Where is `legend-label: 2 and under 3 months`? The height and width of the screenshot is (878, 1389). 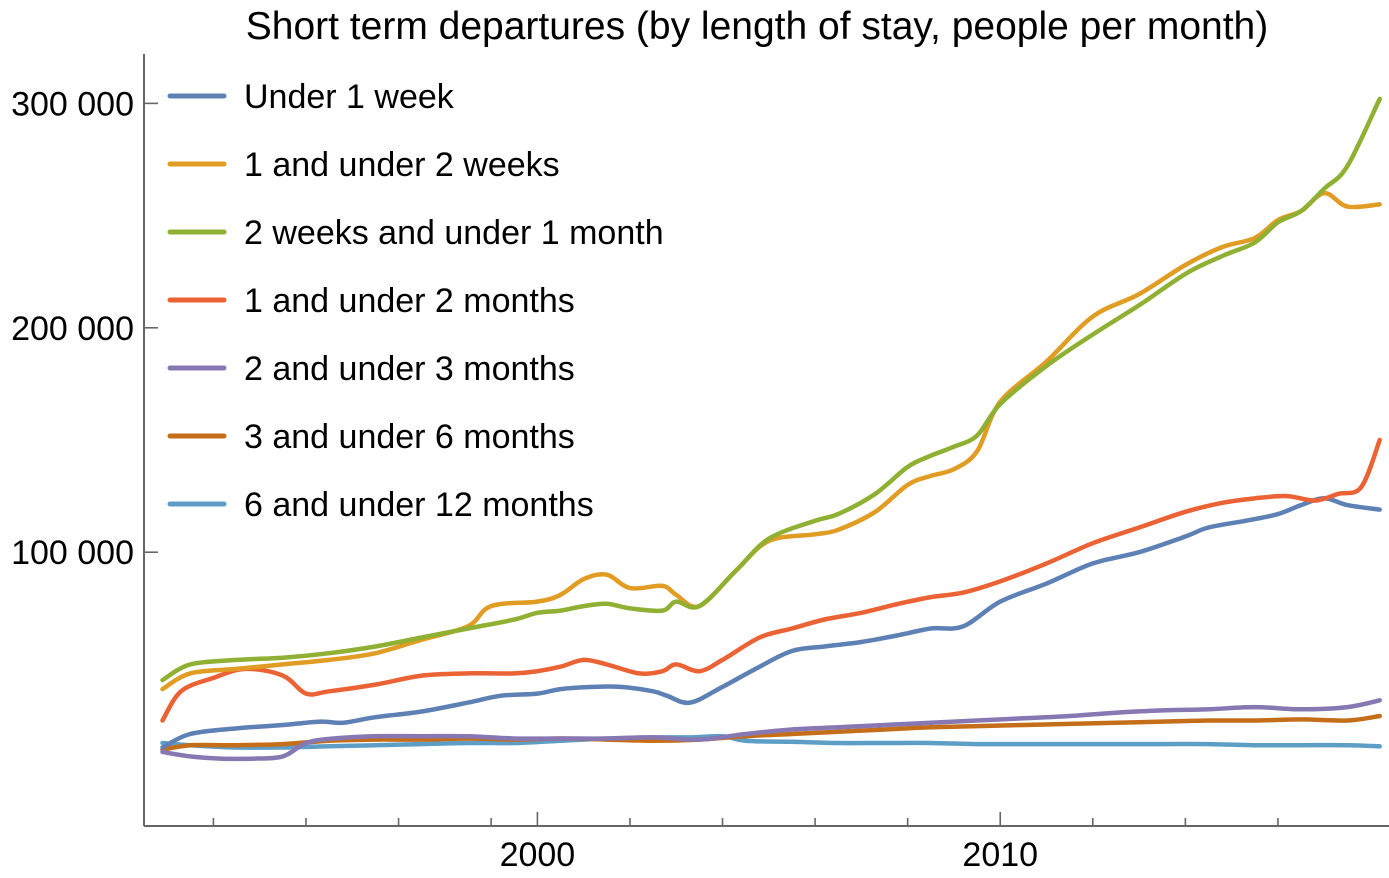 legend-label: 2 and under 3 months is located at coordinates (409, 369).